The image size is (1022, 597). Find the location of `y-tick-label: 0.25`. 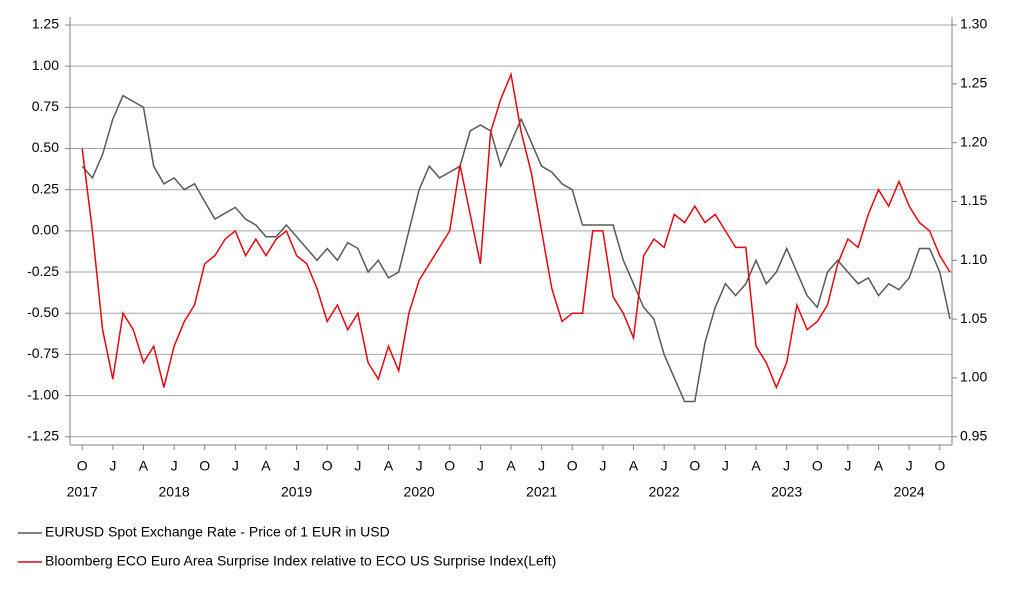

y-tick-label: 0.25 is located at coordinates (45, 188).